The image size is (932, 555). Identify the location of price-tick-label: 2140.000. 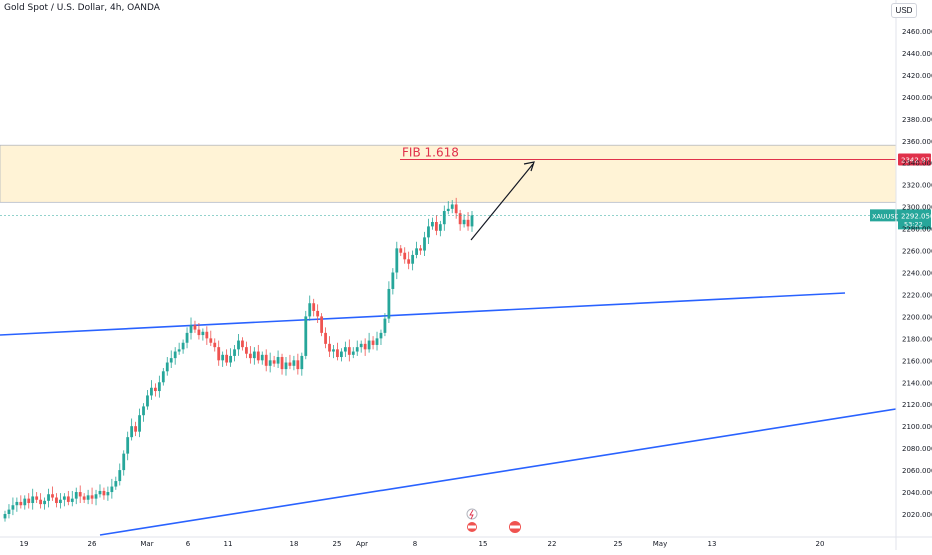
(917, 383).